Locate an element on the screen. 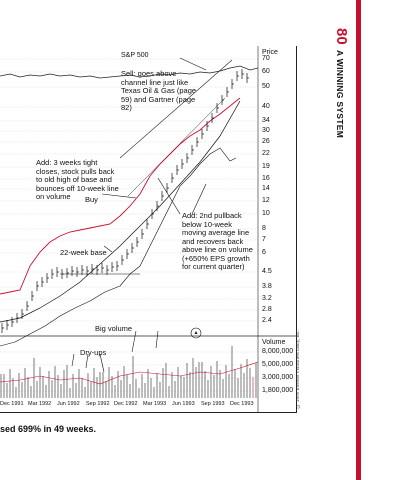 Image resolution: width=404 pixels, height=480 pixels. price-tick-label: 6 is located at coordinates (264, 252).